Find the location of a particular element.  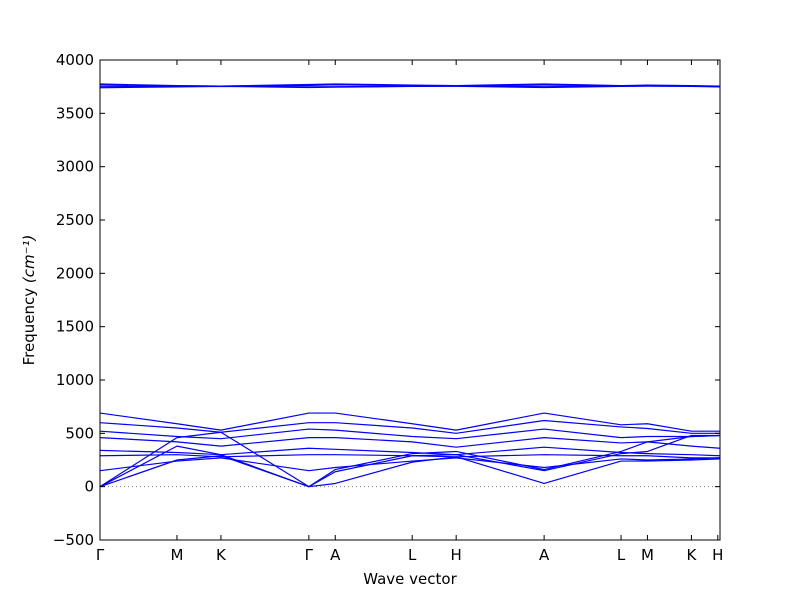

y-tick-label: 1500 is located at coordinates (75, 327).